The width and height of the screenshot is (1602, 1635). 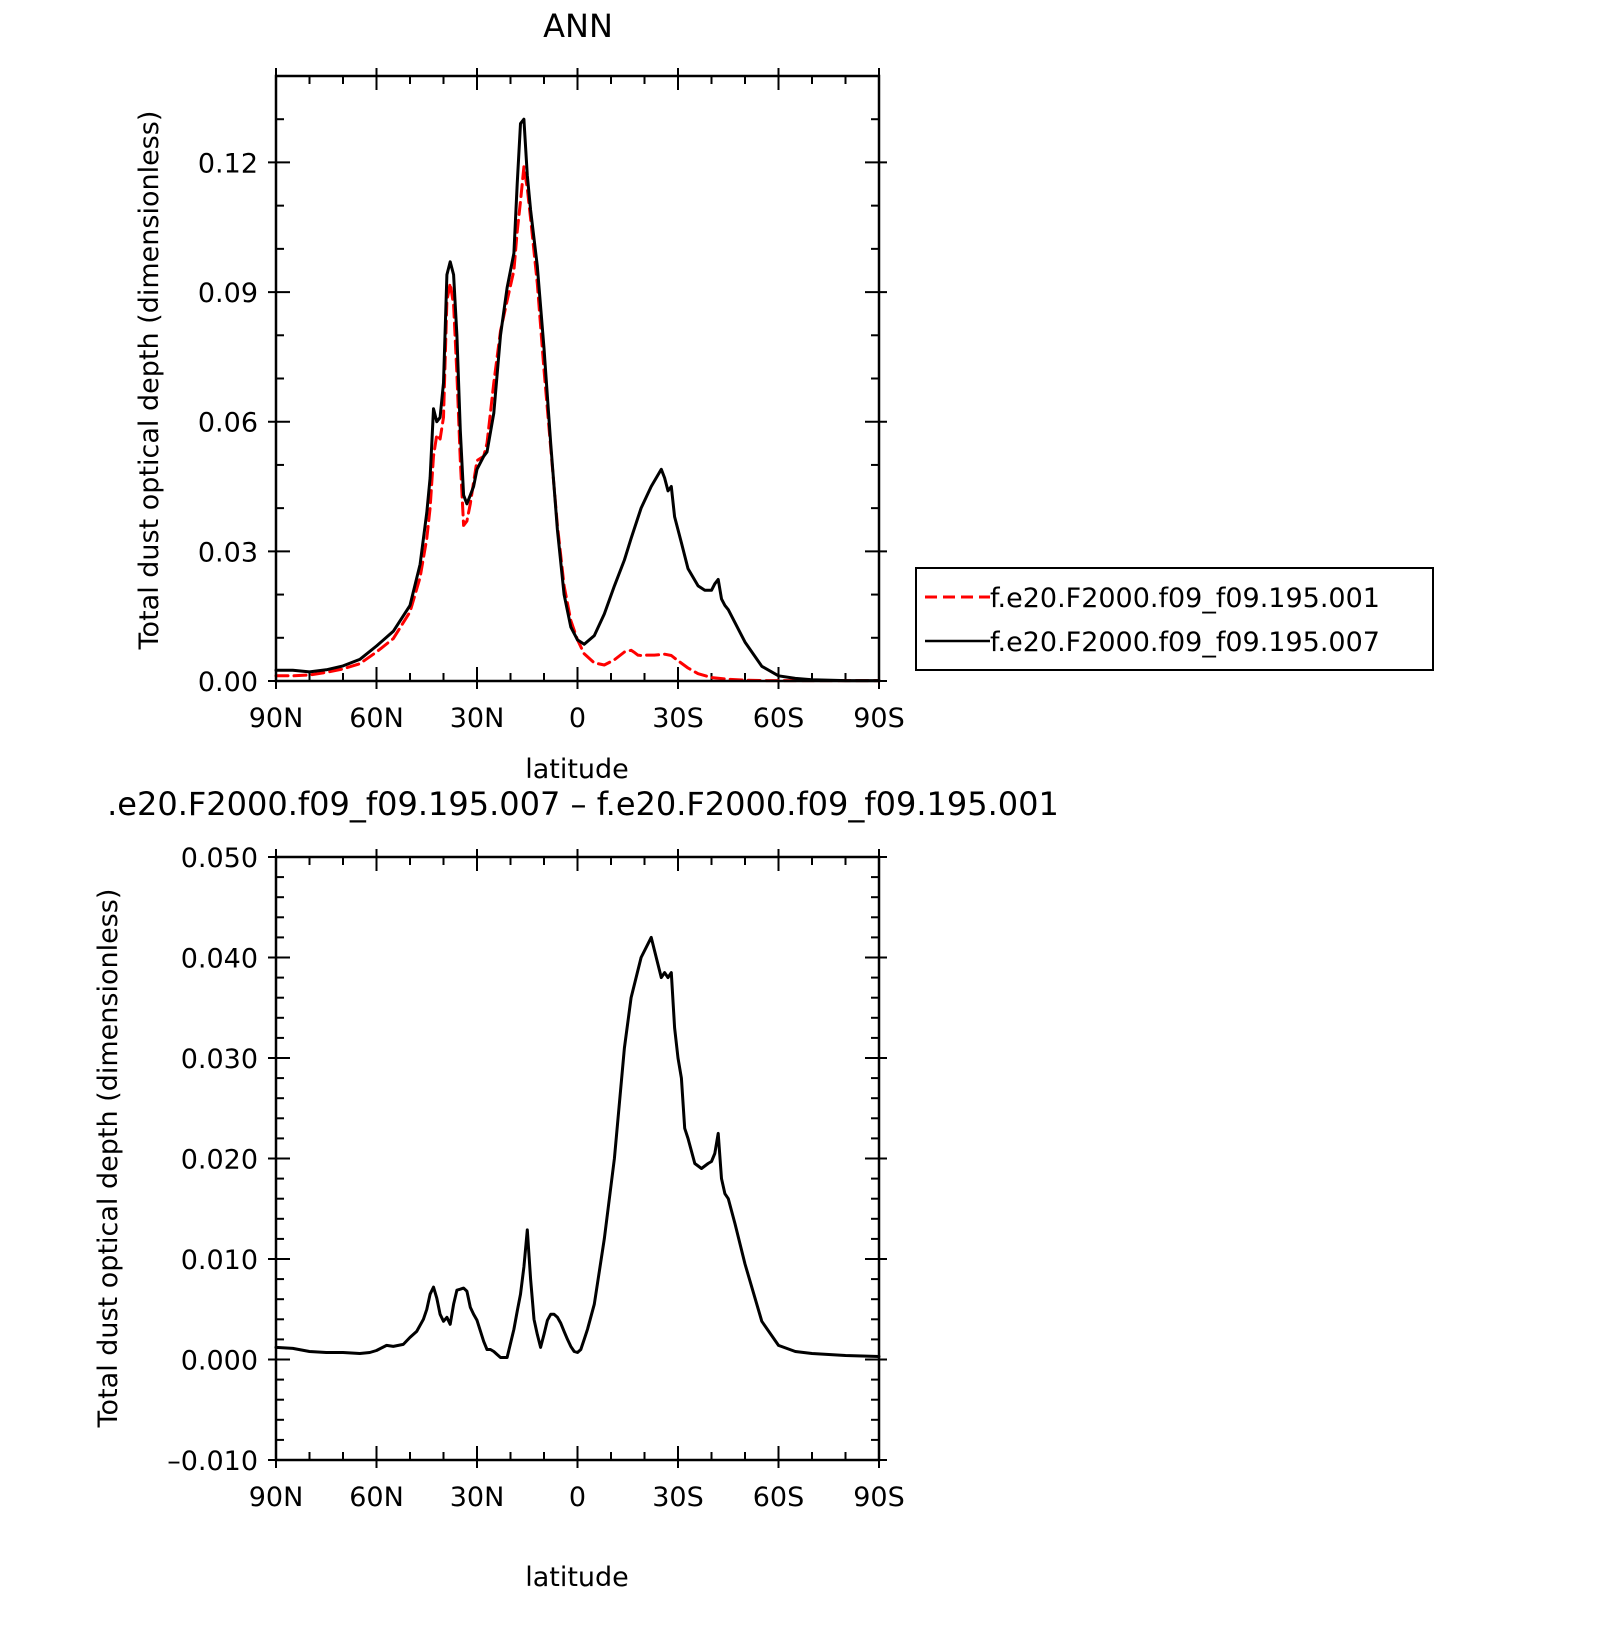 What do you see at coordinates (219, 959) in the screenshot?
I see `y-tick-label: 0.040` at bounding box center [219, 959].